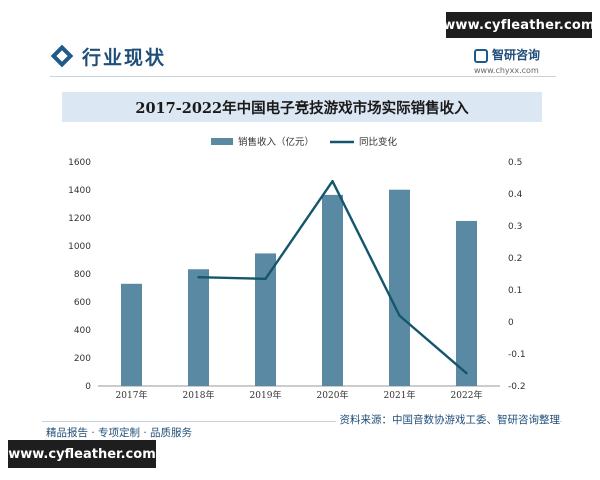  I want to click on y-left-tick-label: 800, so click(82, 275).